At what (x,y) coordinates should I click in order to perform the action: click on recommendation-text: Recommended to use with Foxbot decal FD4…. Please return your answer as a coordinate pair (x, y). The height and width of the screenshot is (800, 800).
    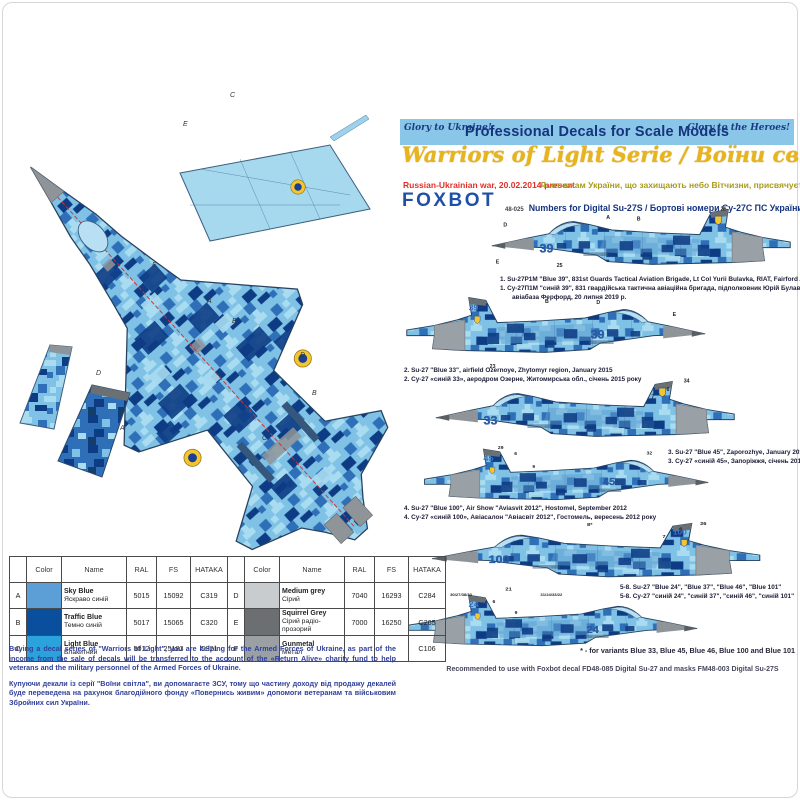
    Looking at the image, I should click on (612, 669).